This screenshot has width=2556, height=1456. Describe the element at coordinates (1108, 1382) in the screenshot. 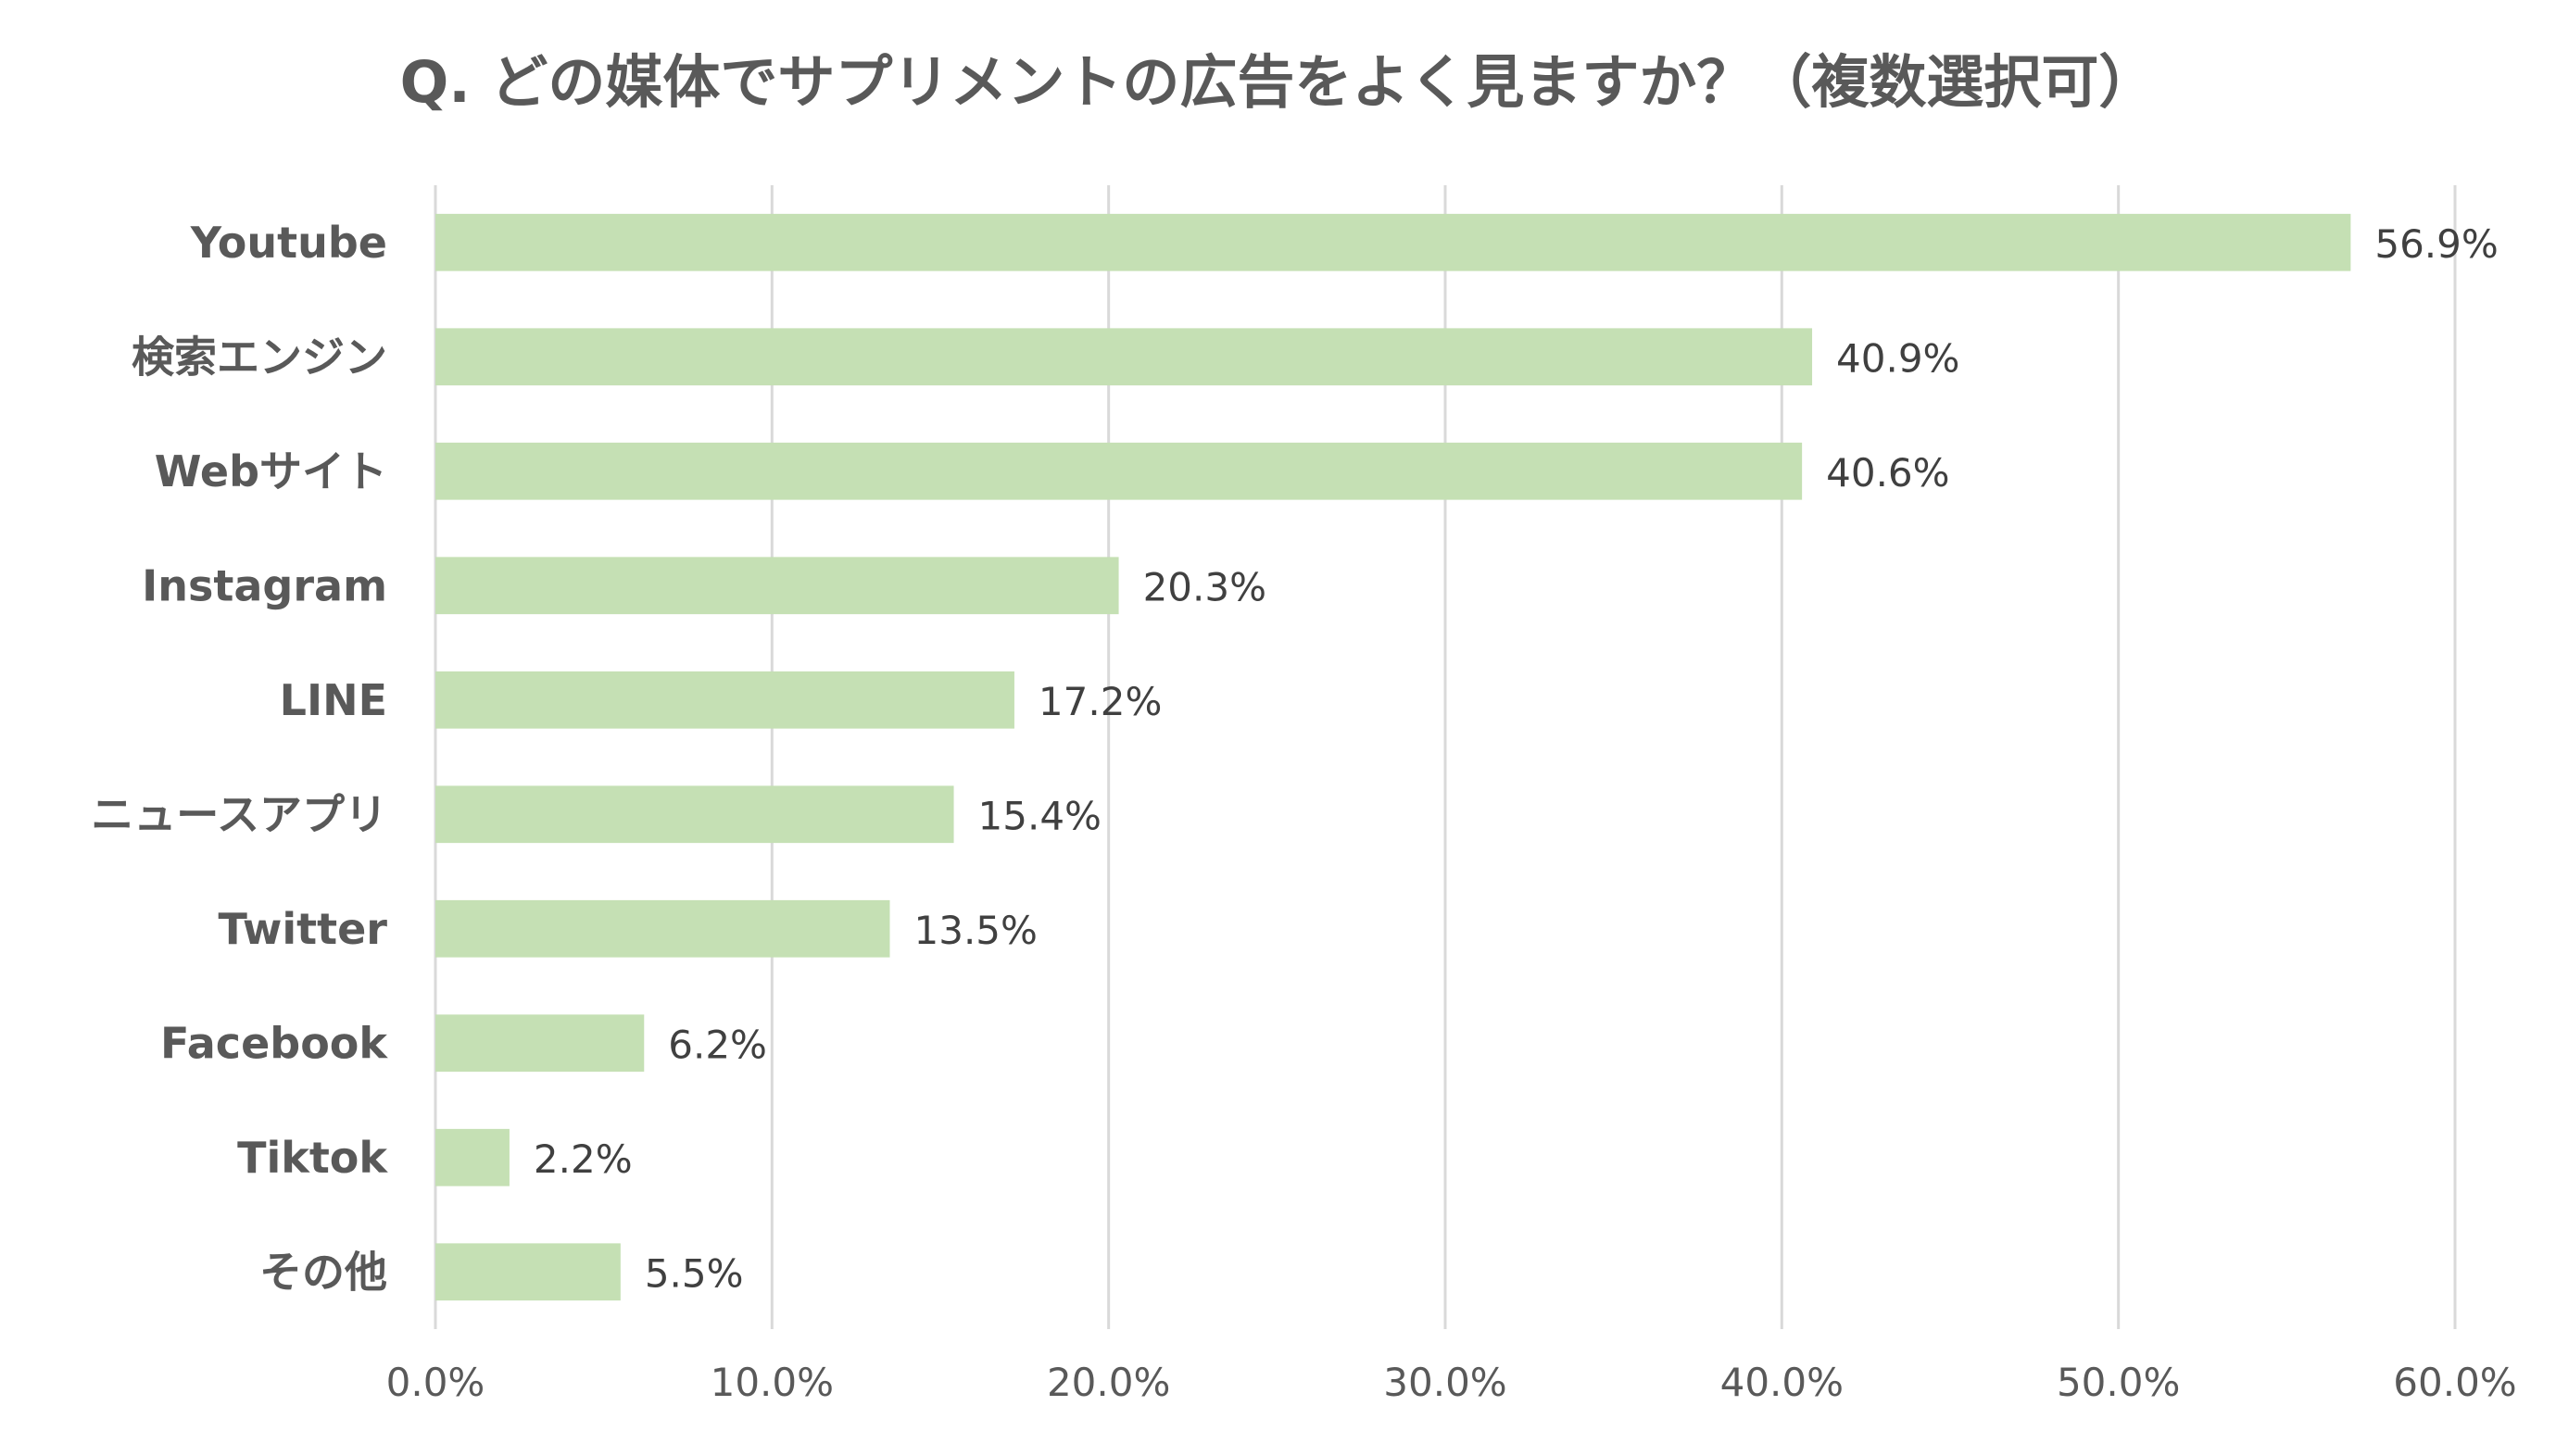

I see `x-tick-label: 20.0%` at that location.